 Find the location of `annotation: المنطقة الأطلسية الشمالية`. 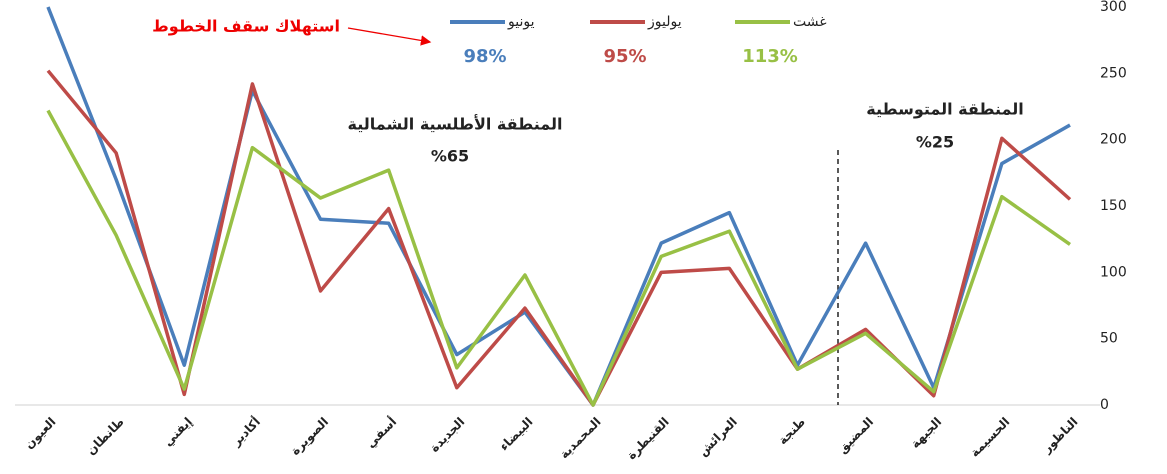

annotation: المنطقة الأطلسية الشمالية is located at coordinates (455, 124).